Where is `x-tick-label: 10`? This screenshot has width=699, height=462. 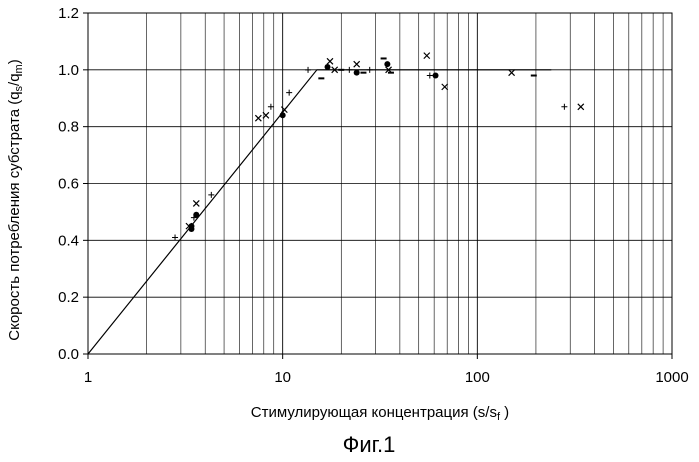
x-tick-label: 10 is located at coordinates (282, 377).